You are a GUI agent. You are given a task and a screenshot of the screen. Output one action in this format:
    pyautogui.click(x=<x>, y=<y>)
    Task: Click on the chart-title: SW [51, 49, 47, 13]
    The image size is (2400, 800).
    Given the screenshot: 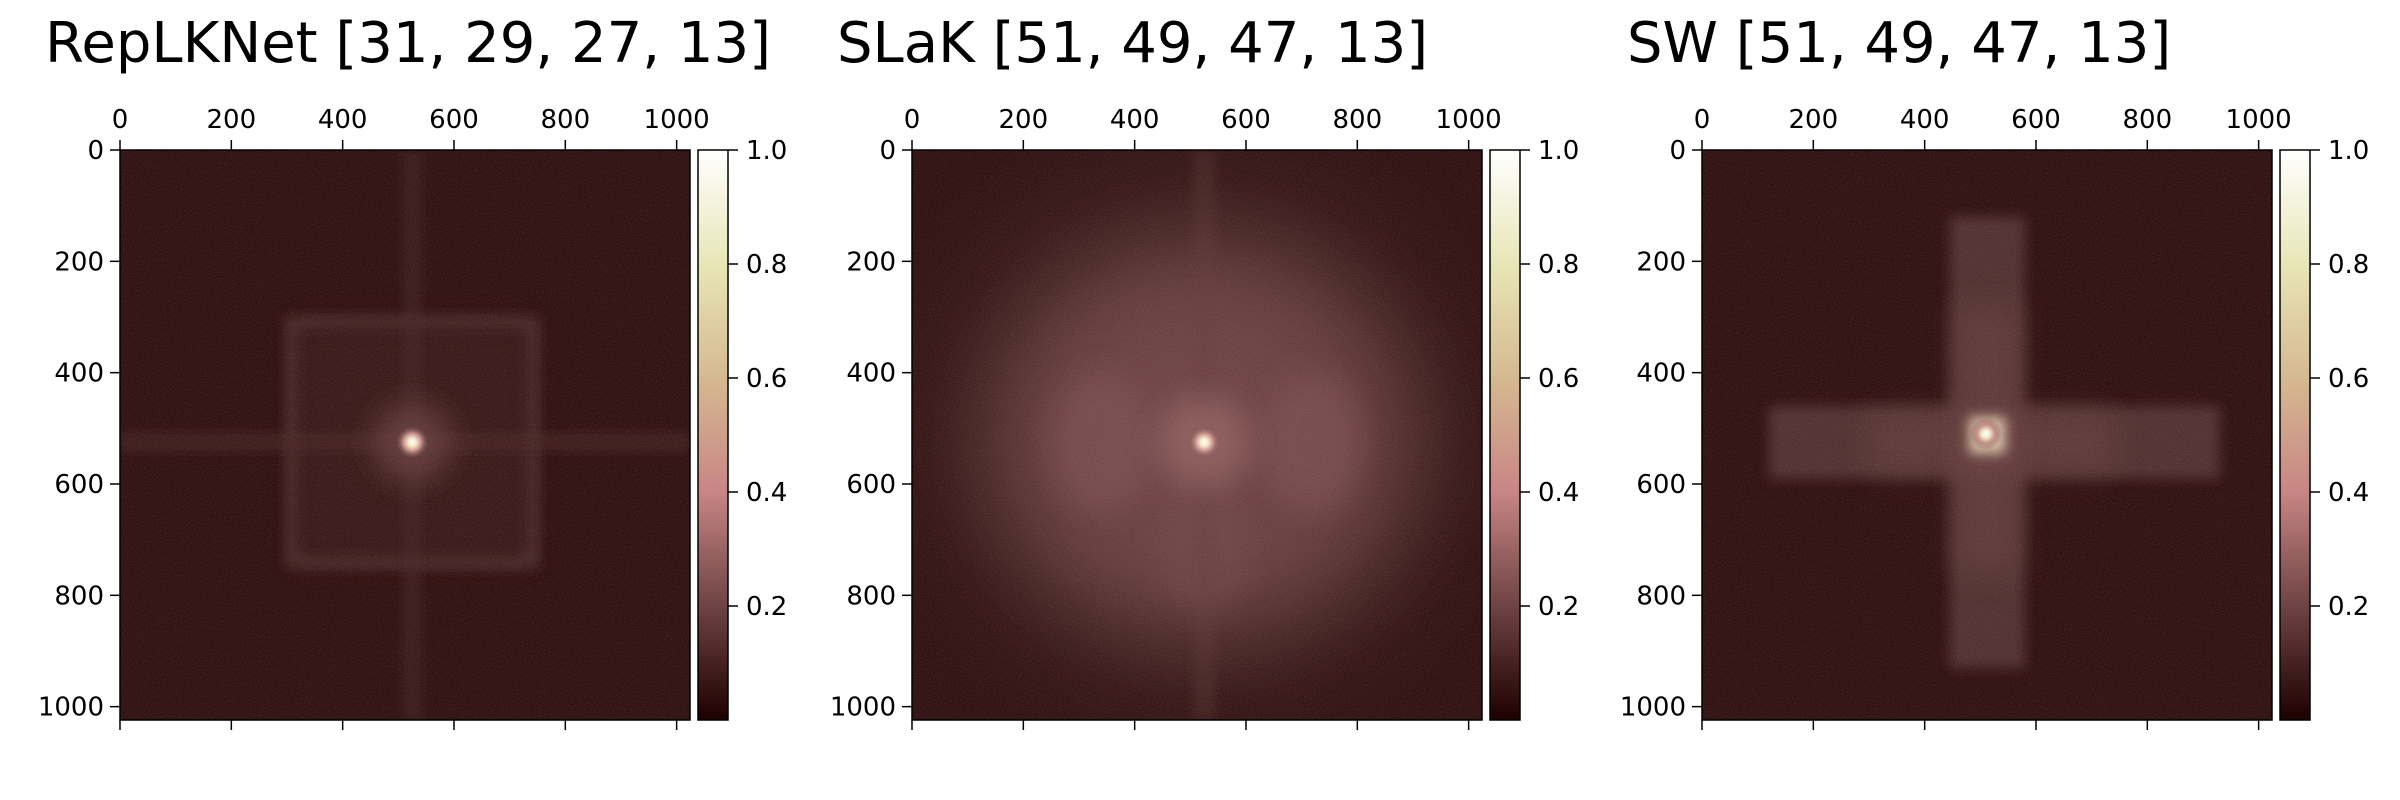 What is the action you would take?
    pyautogui.click(x=1899, y=43)
    